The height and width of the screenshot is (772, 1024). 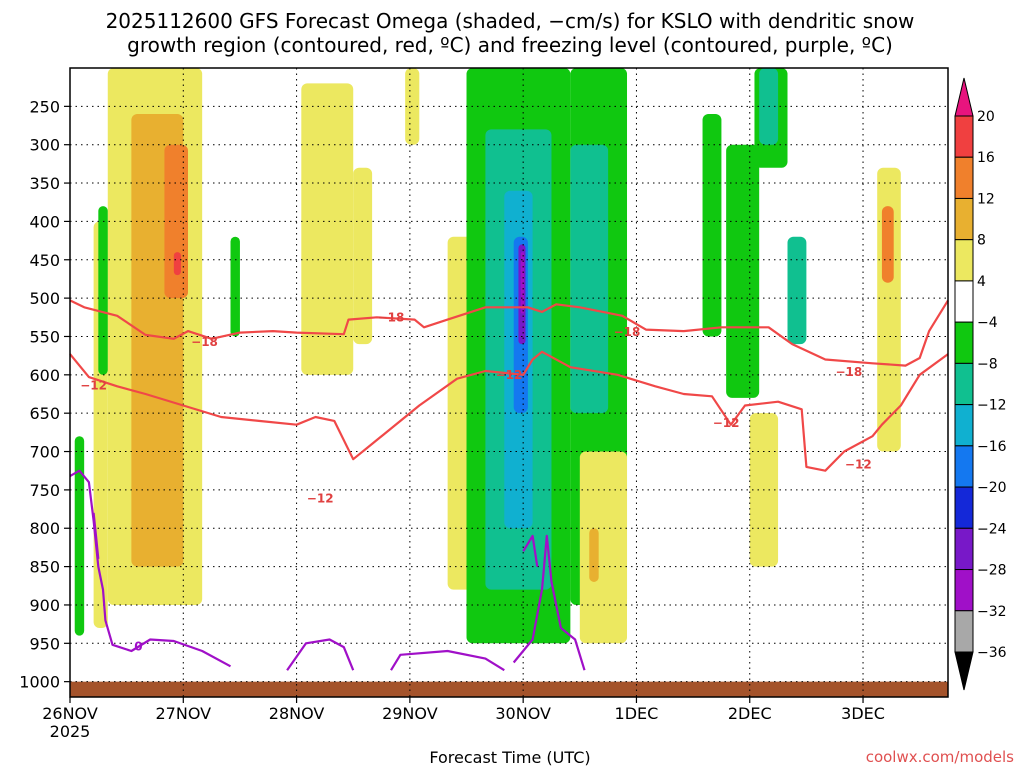 I want to click on colorbar-label-2: 12, so click(x=986, y=199).